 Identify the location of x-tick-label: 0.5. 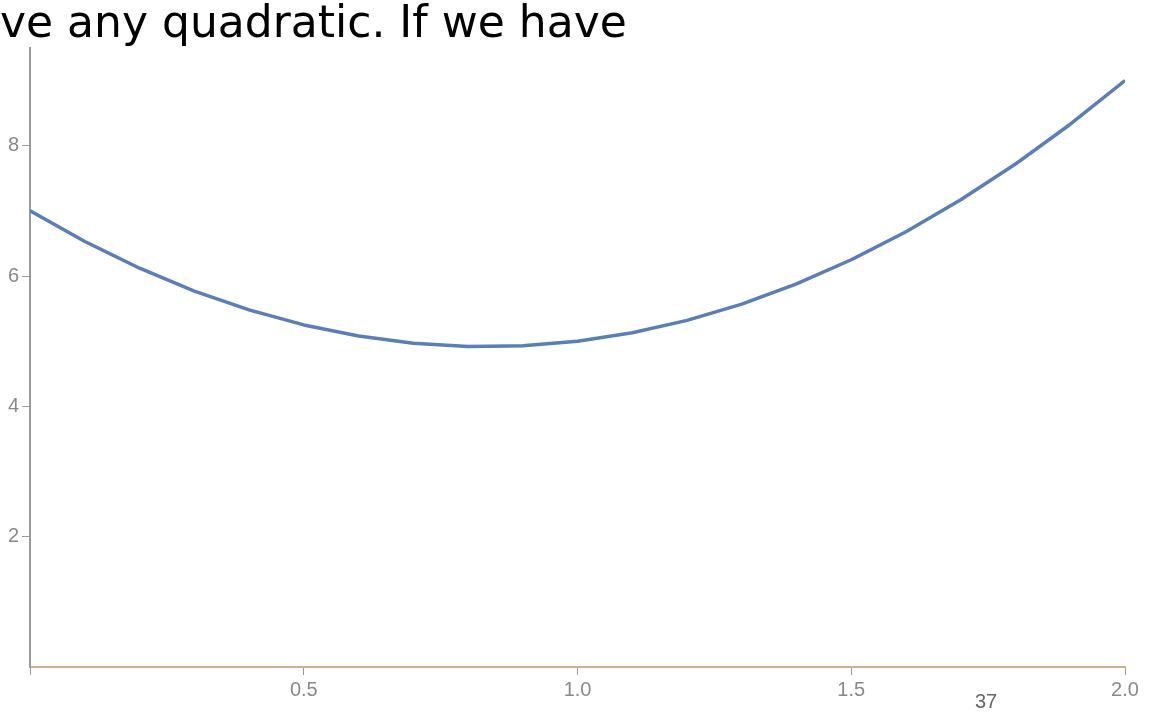
(303, 688).